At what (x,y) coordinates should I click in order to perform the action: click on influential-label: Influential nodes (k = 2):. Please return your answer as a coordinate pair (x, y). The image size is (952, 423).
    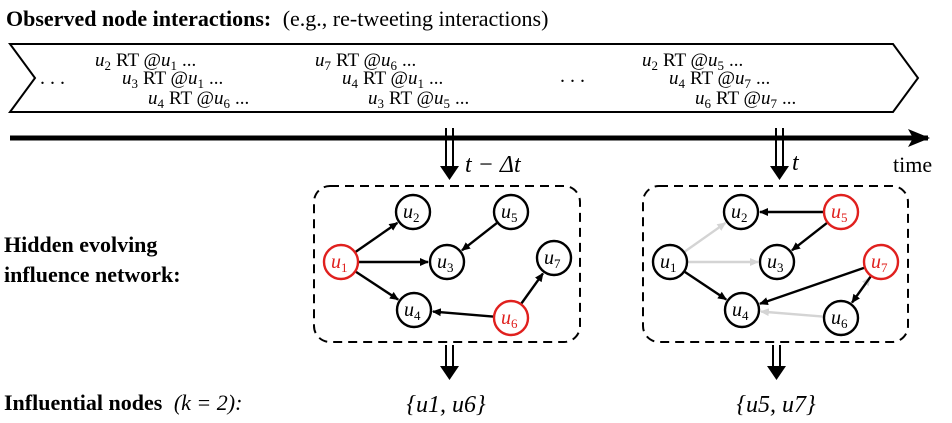
    Looking at the image, I should click on (123, 402).